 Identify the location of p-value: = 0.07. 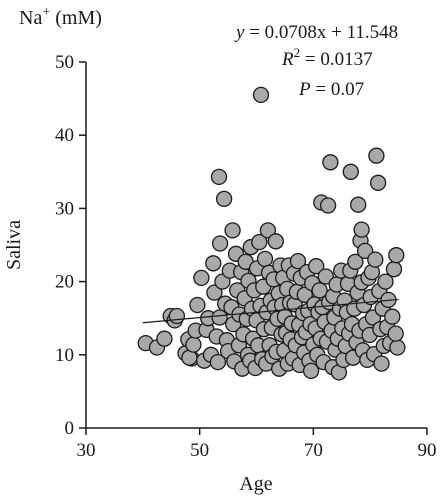
(337, 89).